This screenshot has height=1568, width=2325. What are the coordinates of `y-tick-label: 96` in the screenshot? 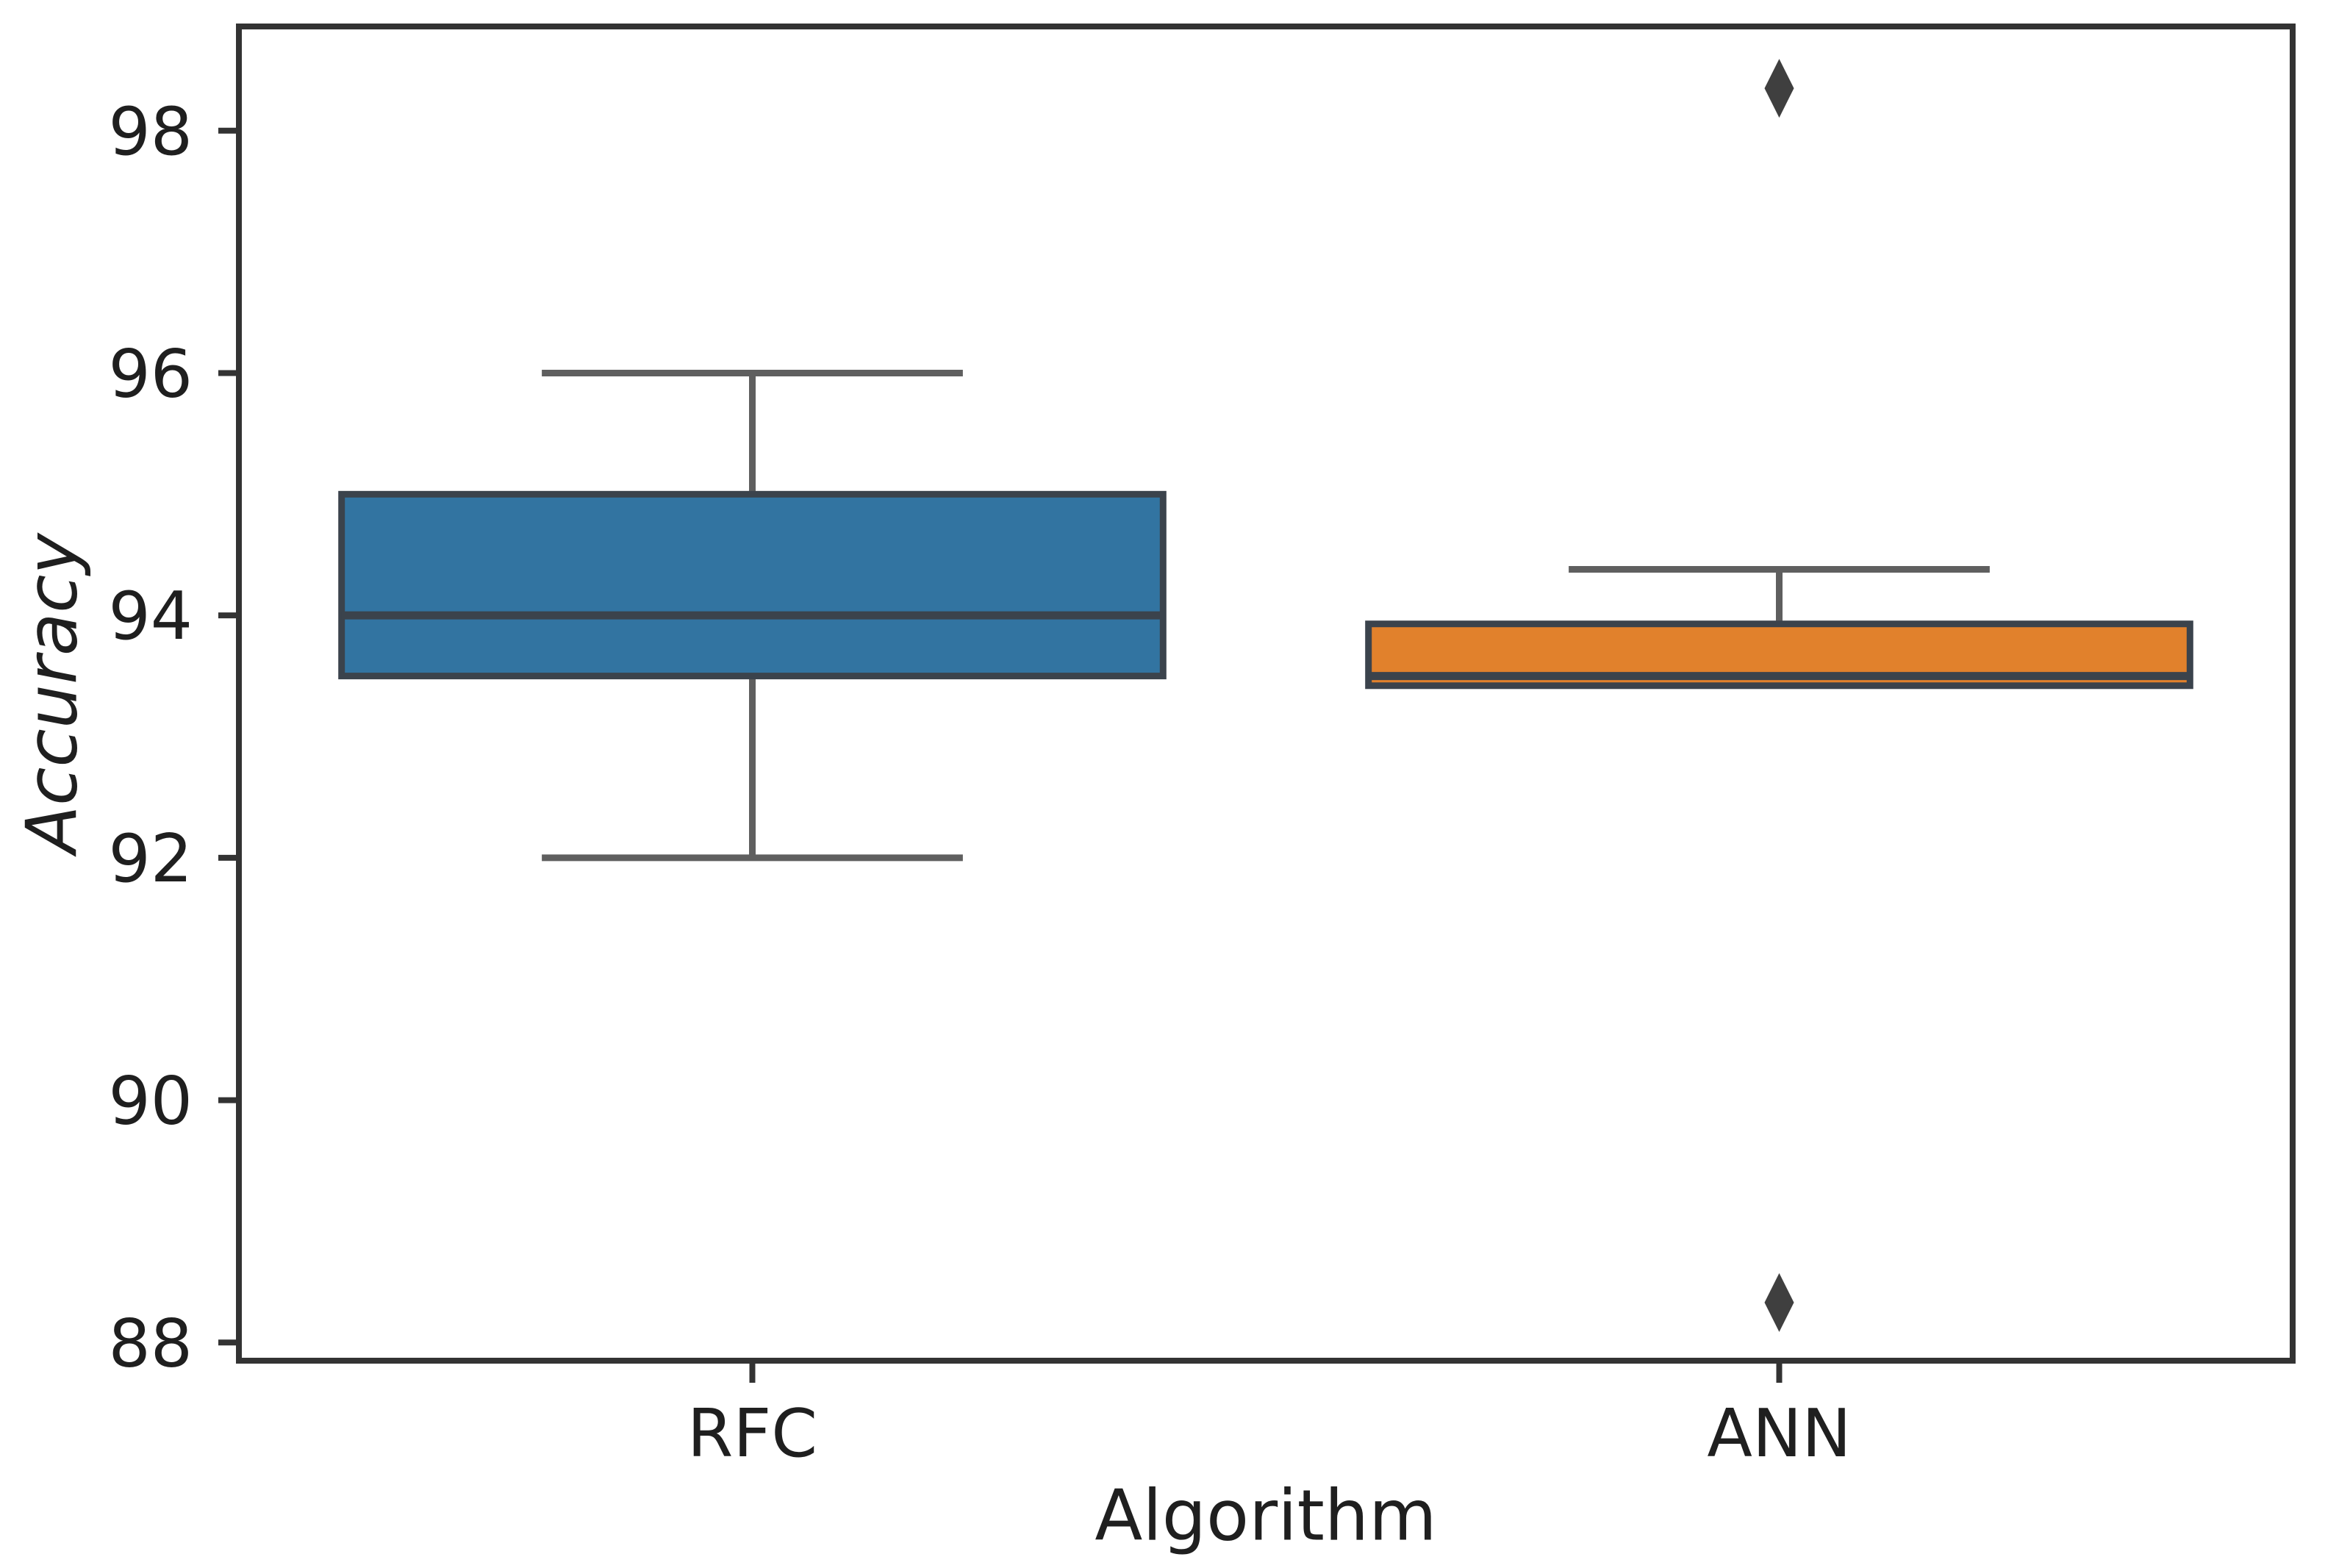 It's located at (150, 373).